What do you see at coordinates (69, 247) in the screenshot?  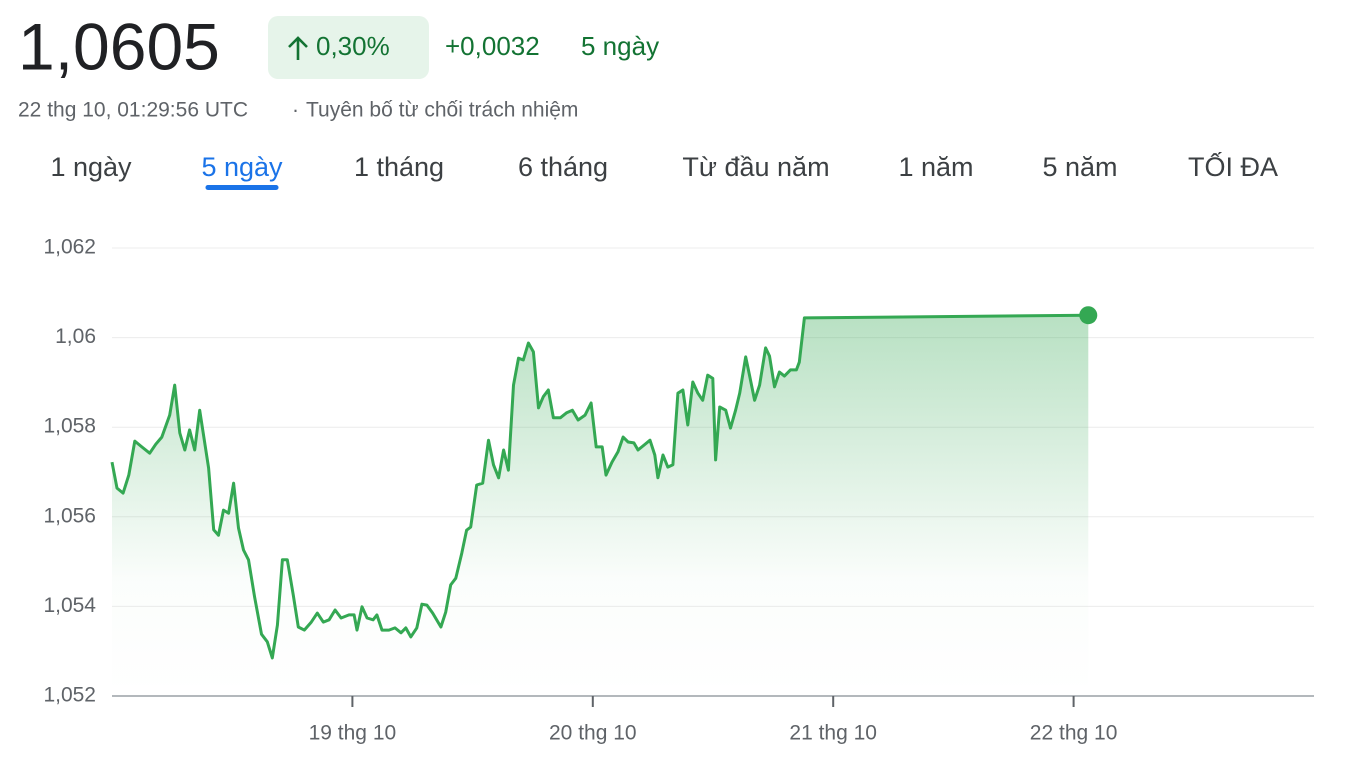 I see `y-tick-label: 1,062` at bounding box center [69, 247].